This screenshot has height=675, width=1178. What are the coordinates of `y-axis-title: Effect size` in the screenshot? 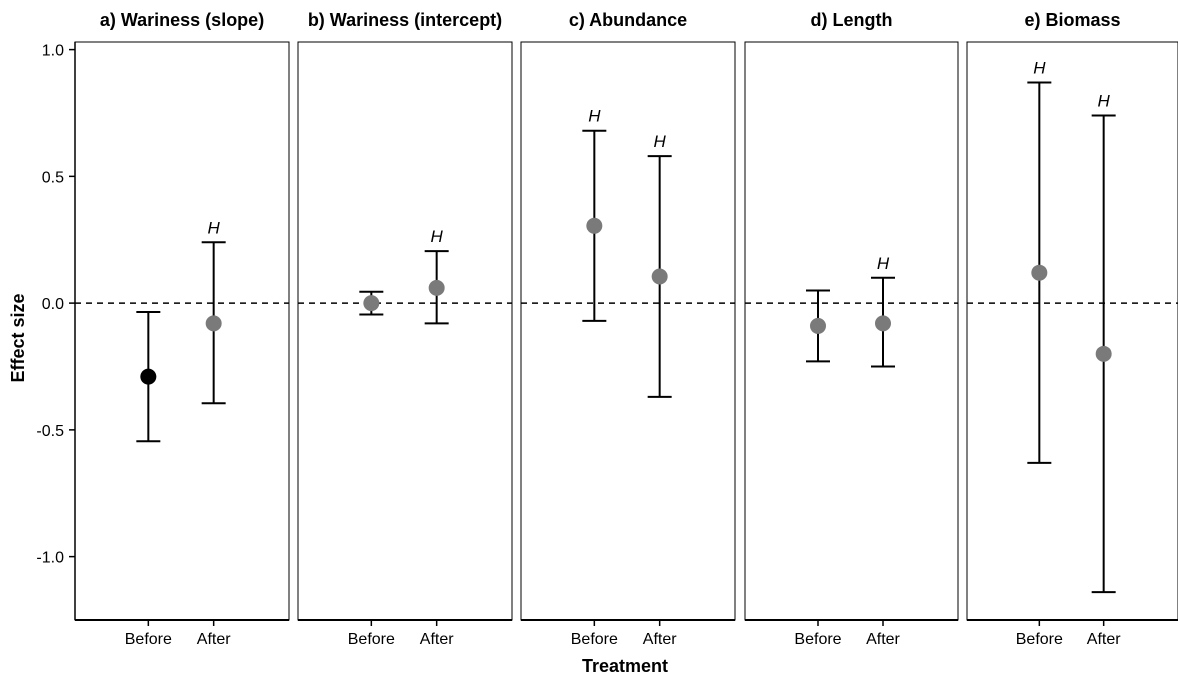 It's located at (18, 337).